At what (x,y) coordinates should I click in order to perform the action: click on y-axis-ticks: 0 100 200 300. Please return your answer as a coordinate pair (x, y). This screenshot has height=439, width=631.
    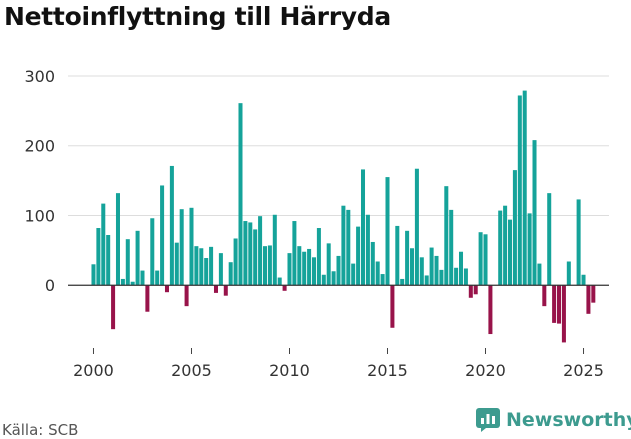
    Looking at the image, I should click on (39, 181).